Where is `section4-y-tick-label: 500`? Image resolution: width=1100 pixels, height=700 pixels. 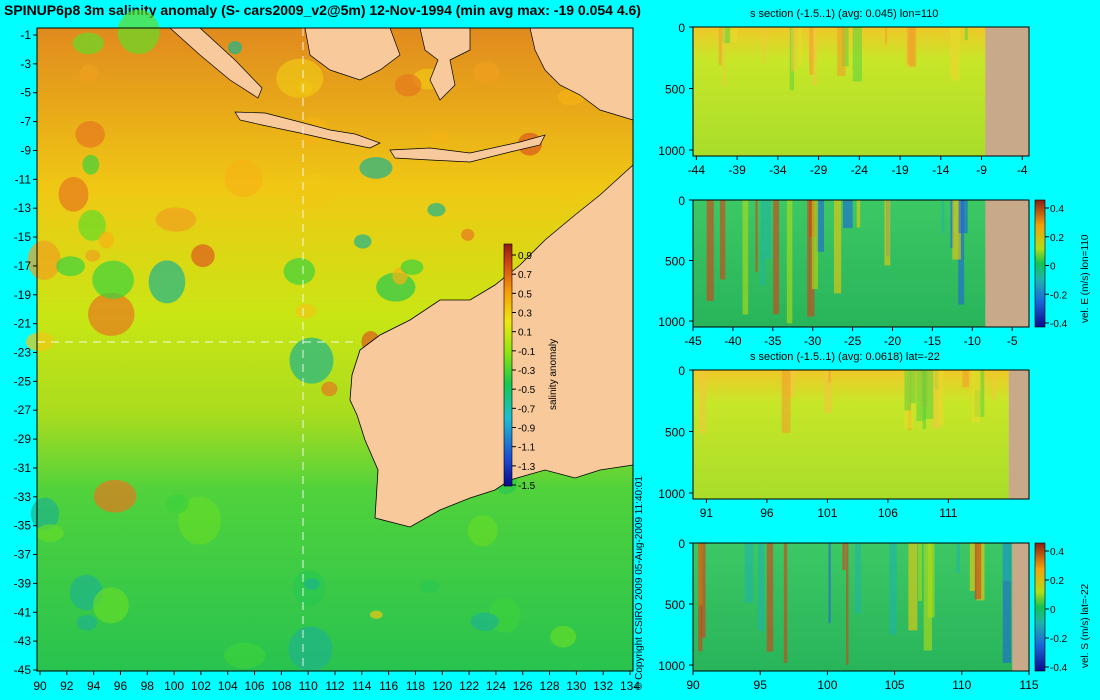
section4-y-tick-label: 500 is located at coordinates (675, 605).